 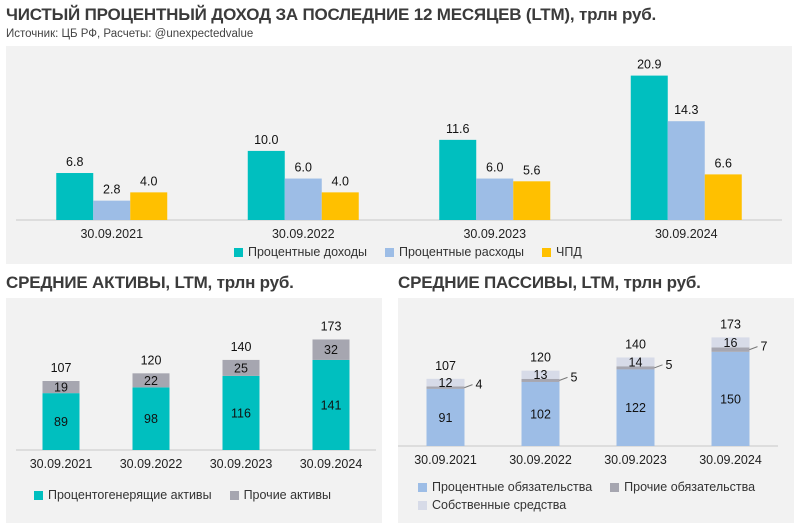 I want to click on npi-legend-item-2: ЧПД, so click(x=562, y=252).